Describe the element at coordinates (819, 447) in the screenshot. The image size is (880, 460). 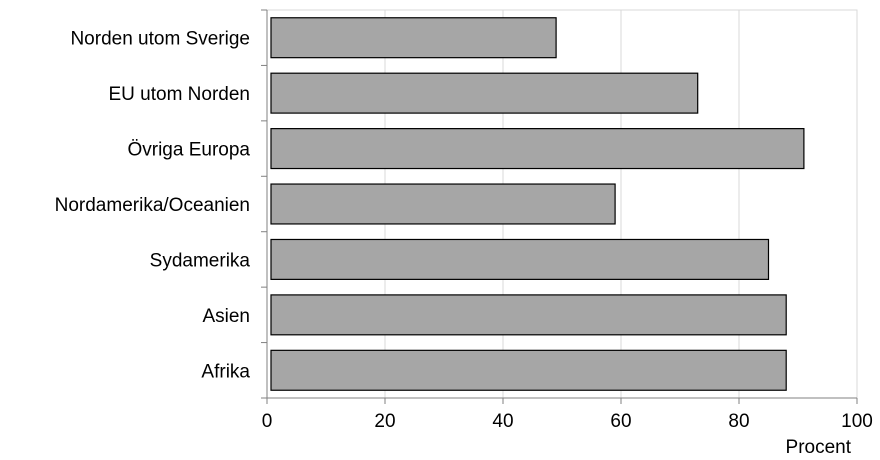
I see `x-axis-title: Procent` at that location.